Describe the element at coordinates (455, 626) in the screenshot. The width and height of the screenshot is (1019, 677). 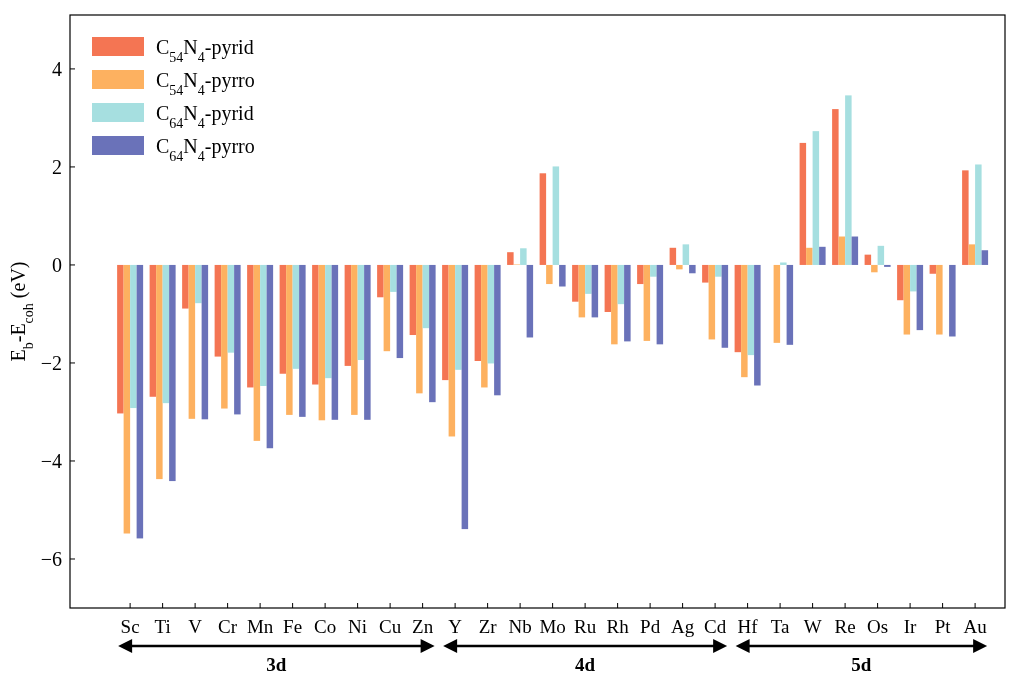
I see `x-tick-label: Y` at that location.